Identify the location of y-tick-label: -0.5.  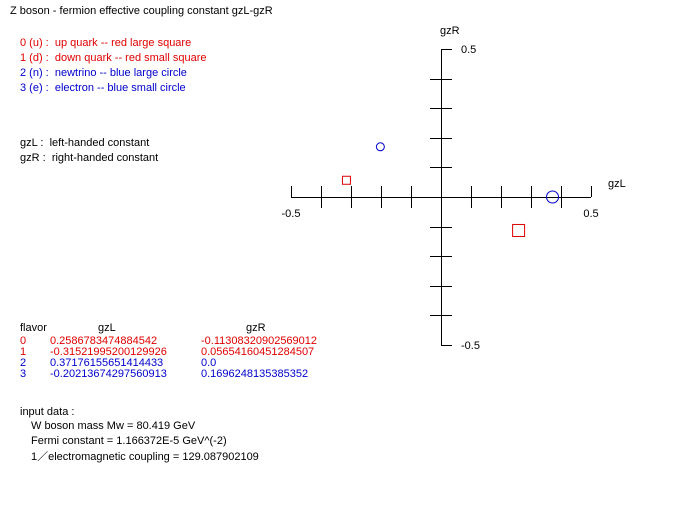
(470, 346).